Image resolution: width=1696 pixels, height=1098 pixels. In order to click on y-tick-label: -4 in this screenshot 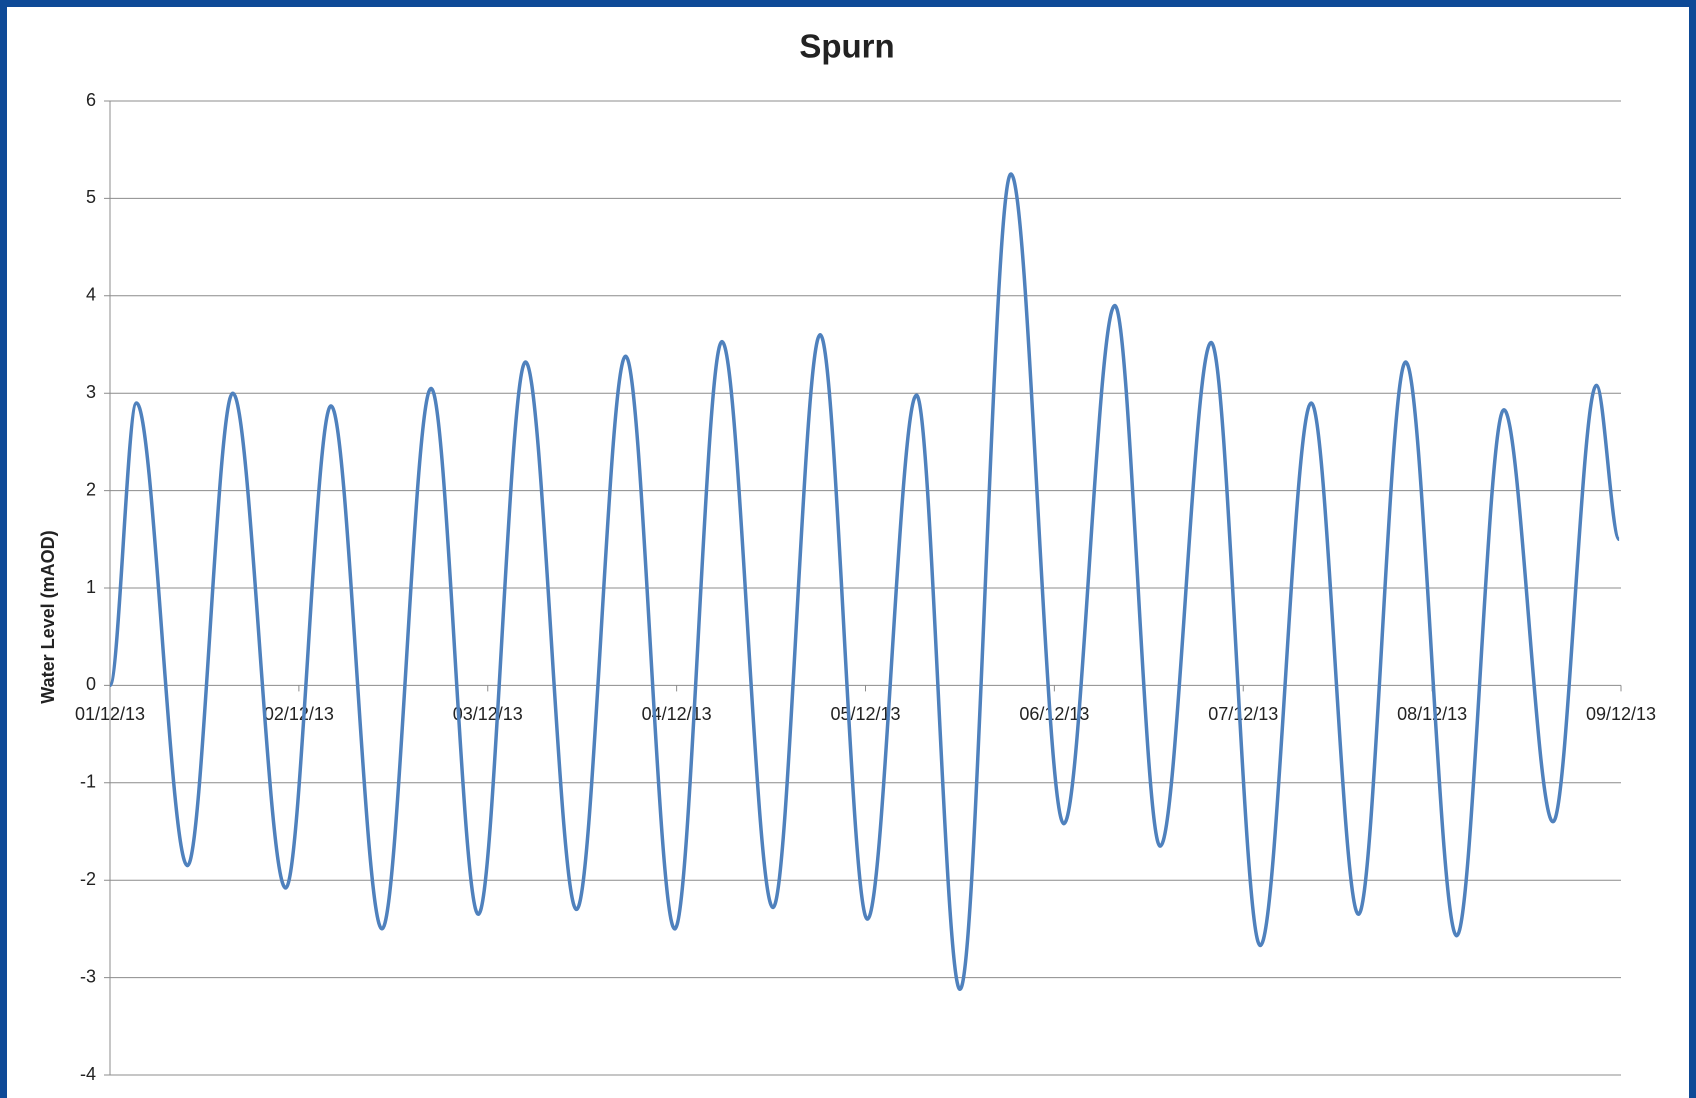, I will do `click(88, 1074)`.